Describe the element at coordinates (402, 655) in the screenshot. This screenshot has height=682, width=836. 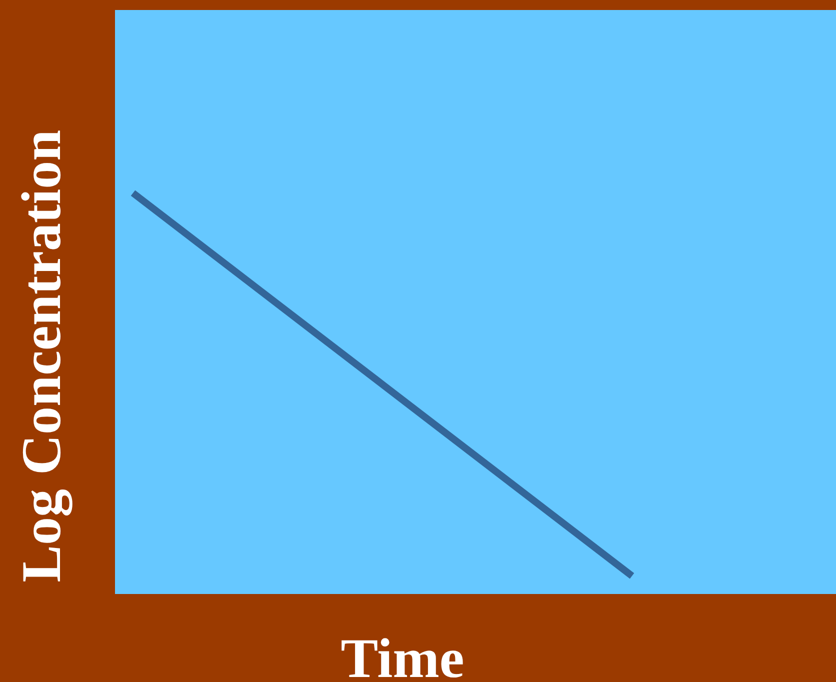
I see `x-axis-title: Time` at that location.